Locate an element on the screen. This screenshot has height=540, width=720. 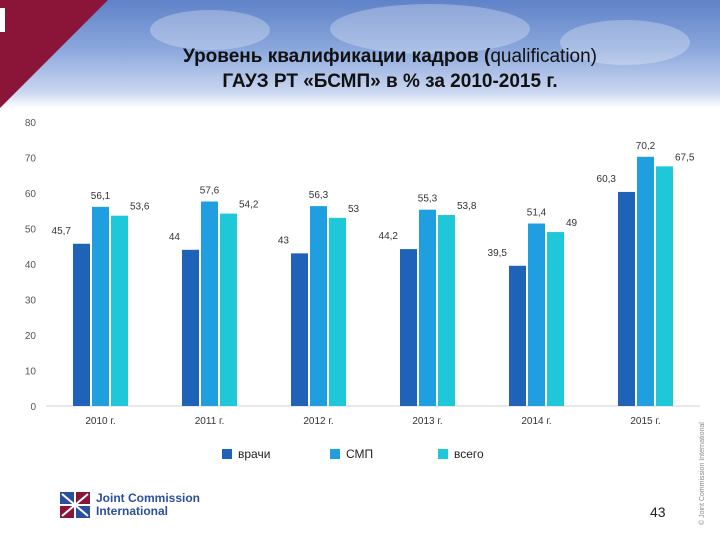
data-label: 45,7 is located at coordinates (62, 231).